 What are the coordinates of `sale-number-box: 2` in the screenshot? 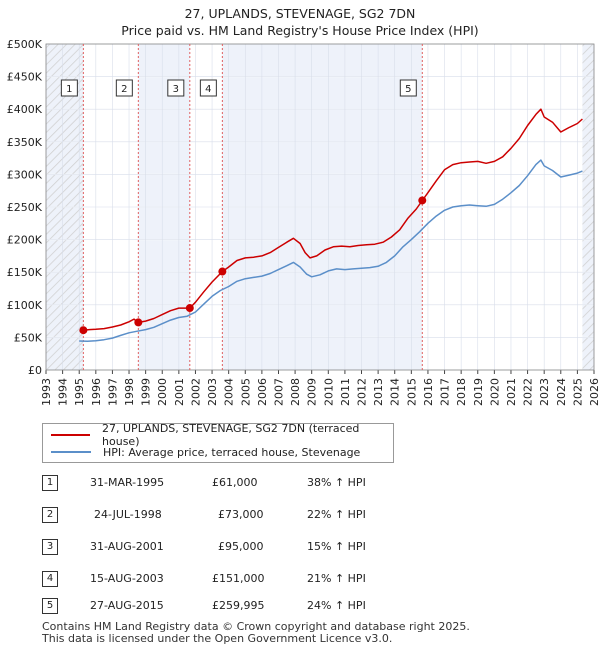 It's located at (50, 515).